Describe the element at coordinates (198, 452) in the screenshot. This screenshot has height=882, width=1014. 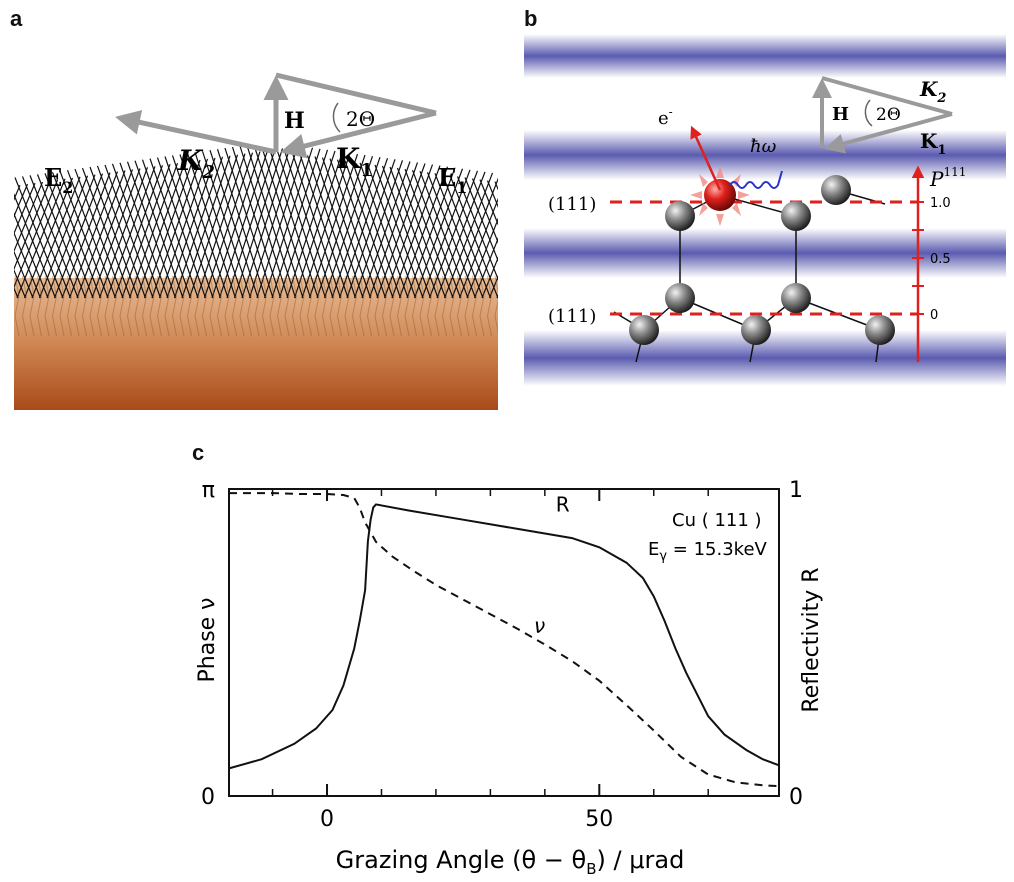
I see `panel-letter-c: c` at that location.